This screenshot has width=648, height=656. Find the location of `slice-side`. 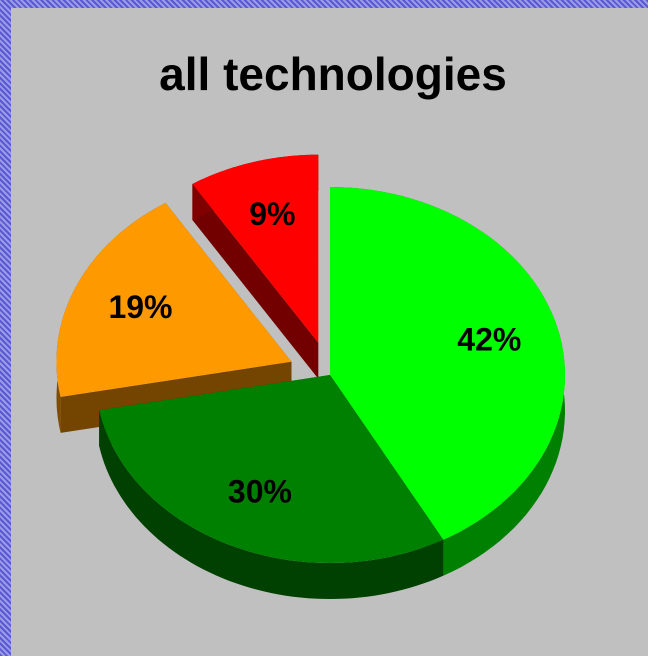

slice-side is located at coordinates (255, 281).